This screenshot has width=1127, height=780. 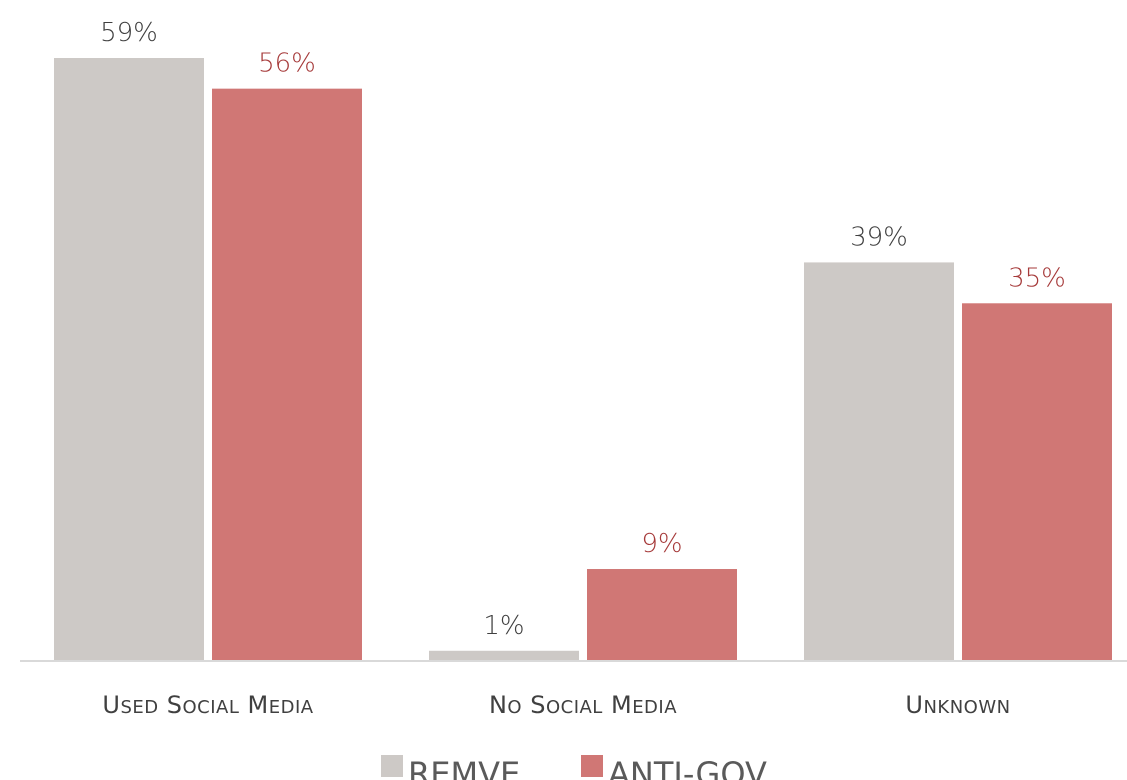 What do you see at coordinates (661, 544) in the screenshot?
I see `value-label: 9%` at bounding box center [661, 544].